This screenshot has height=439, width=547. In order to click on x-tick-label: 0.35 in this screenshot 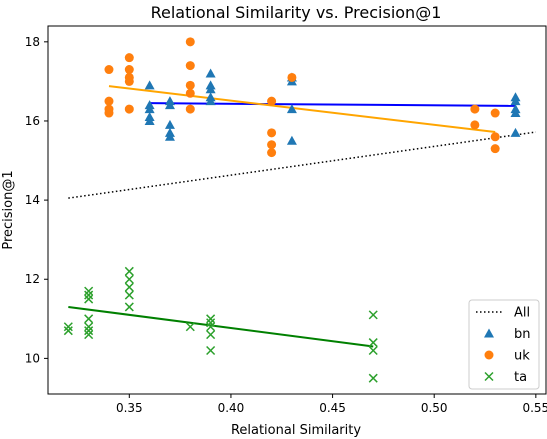, I will do `click(129, 408)`.